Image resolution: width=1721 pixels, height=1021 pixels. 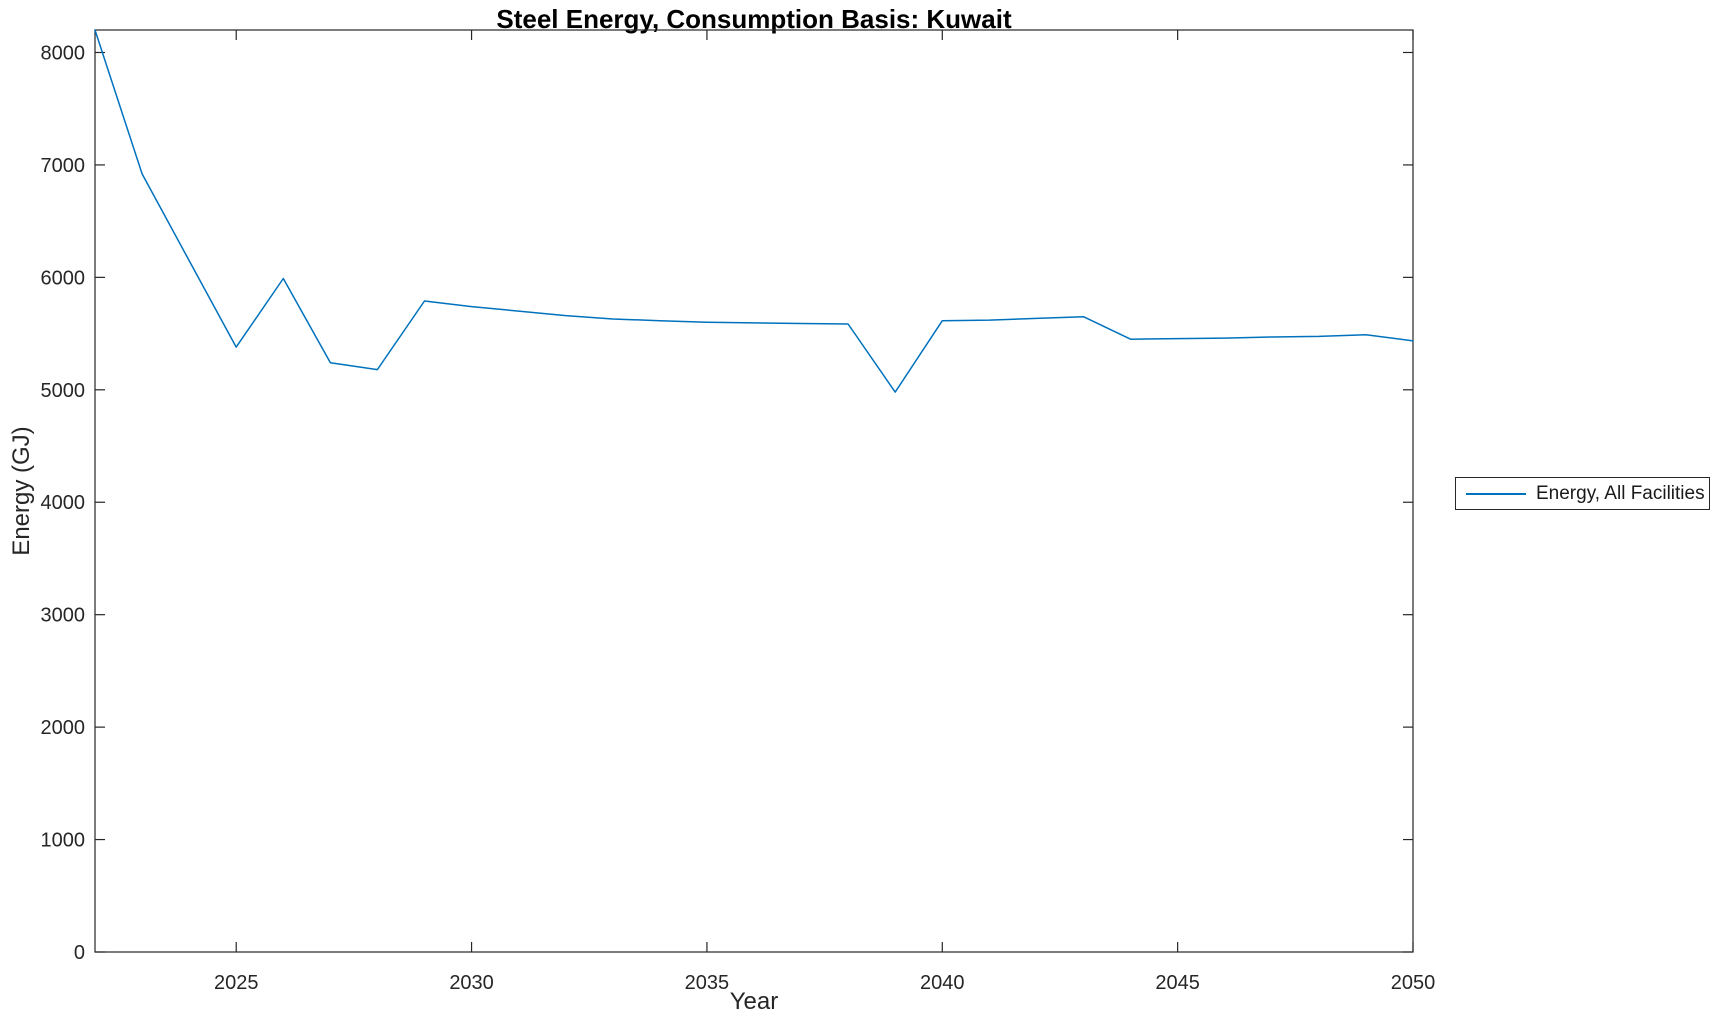 What do you see at coordinates (79, 953) in the screenshot?
I see `y-tick-label: 0` at bounding box center [79, 953].